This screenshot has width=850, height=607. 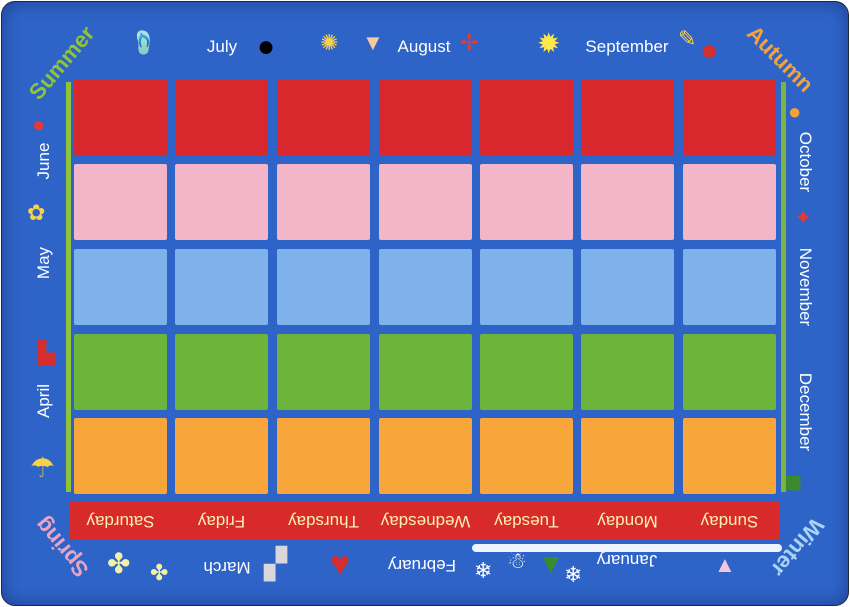 I want to click on right-grass-stripe, so click(x=783, y=287).